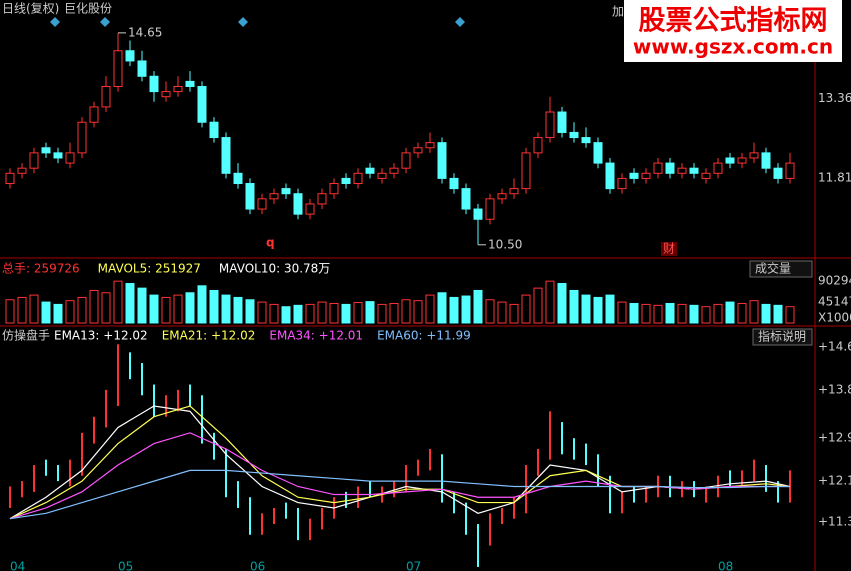 This screenshot has height=571, width=851. I want to click on diamonds, so click(257, 22).